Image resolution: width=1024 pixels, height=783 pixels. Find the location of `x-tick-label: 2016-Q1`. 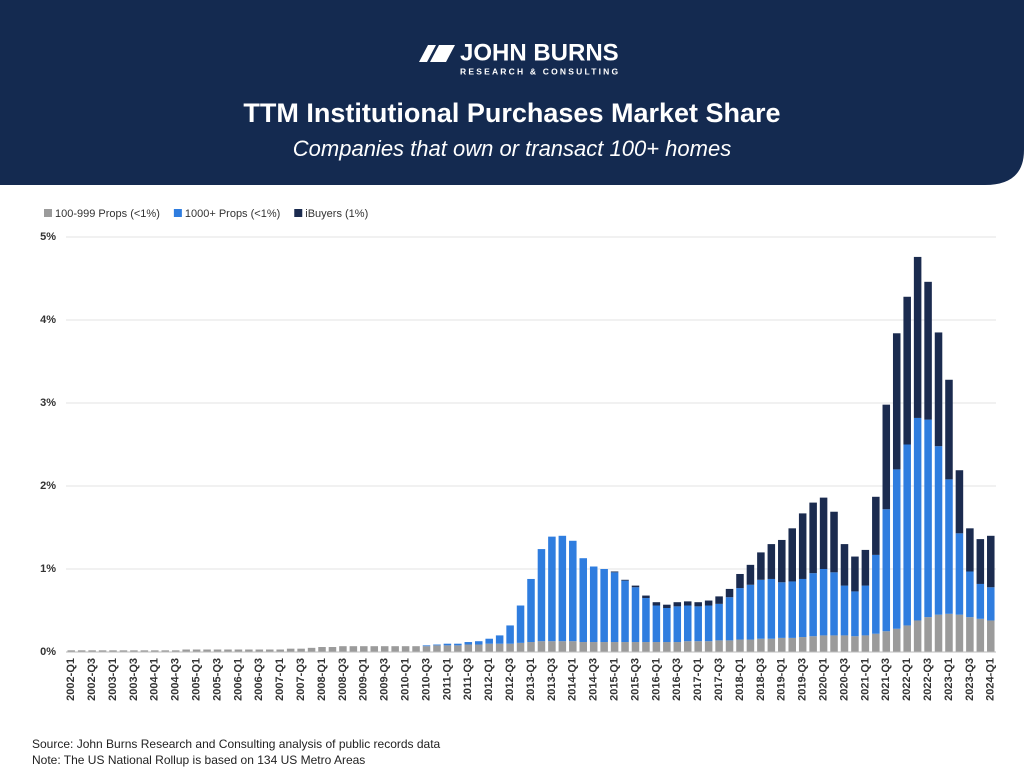

x-tick-label: 2016-Q1 is located at coordinates (656, 679).